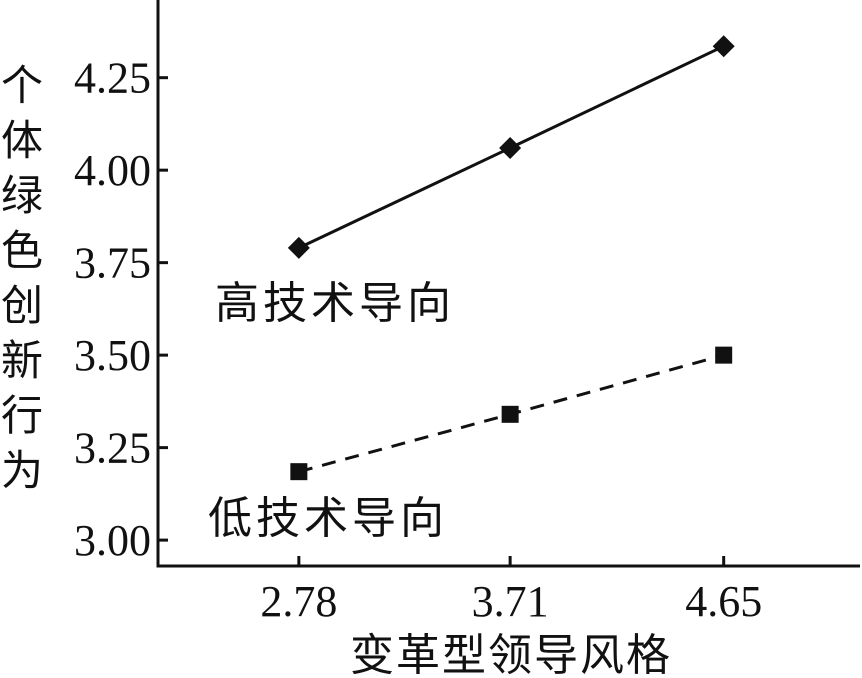 The image size is (862, 678). I want to click on y-axis-title-char: 新, so click(22, 360).